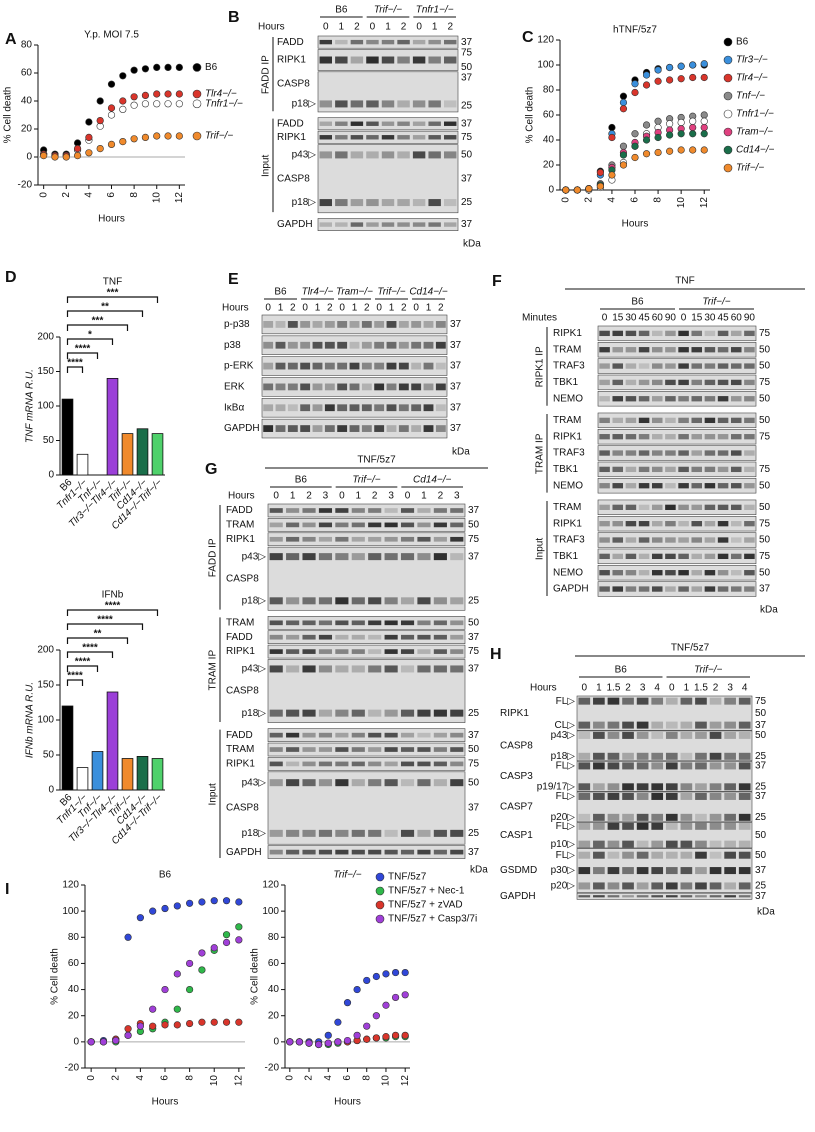  What do you see at coordinates (219, 136) in the screenshot?
I see `legend-label: Trif−/−` at bounding box center [219, 136].